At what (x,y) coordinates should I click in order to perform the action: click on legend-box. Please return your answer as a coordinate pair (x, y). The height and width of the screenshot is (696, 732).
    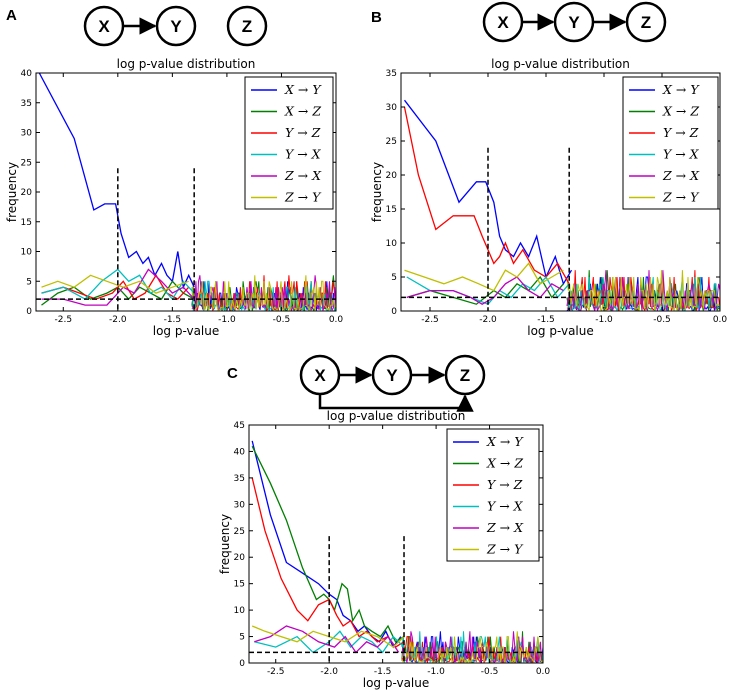
    Looking at the image, I should click on (289, 143).